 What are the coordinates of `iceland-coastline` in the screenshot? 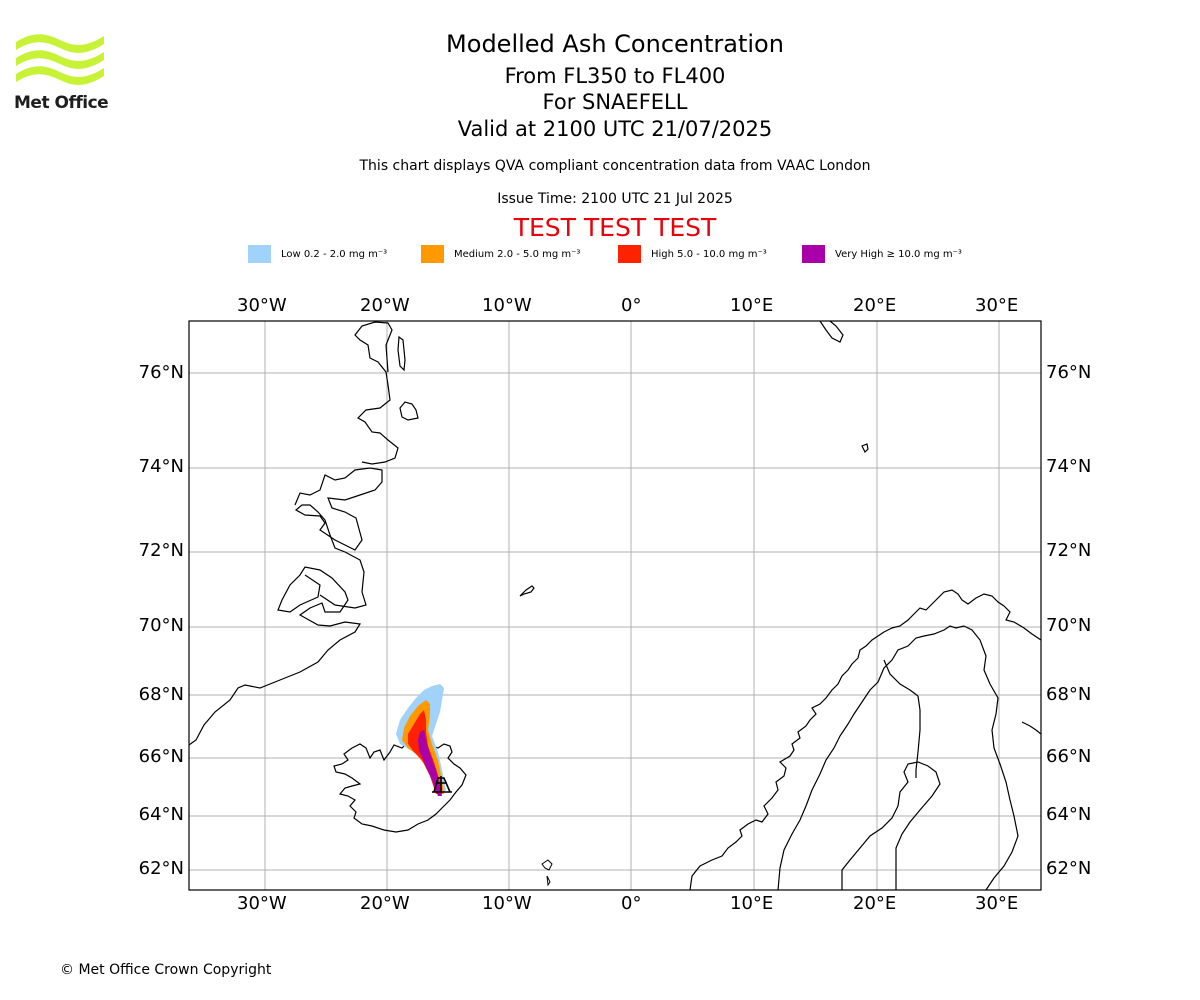 It's located at (400, 787).